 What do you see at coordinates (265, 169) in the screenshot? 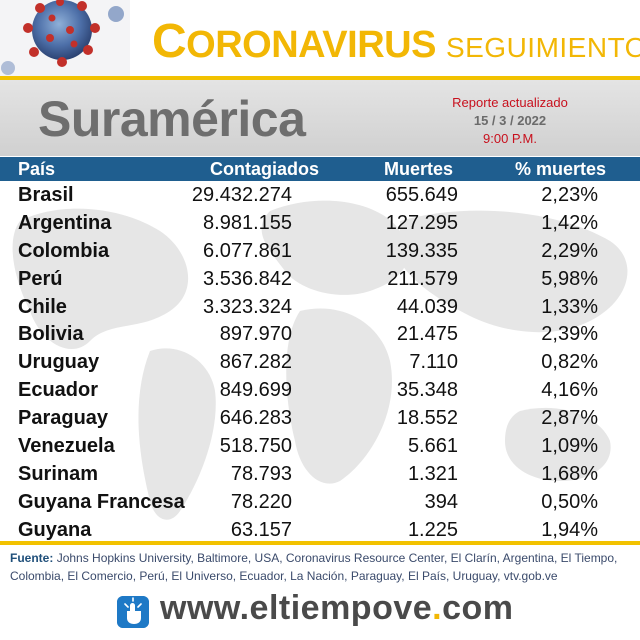
I see `col-cases: Contagiados` at bounding box center [265, 169].